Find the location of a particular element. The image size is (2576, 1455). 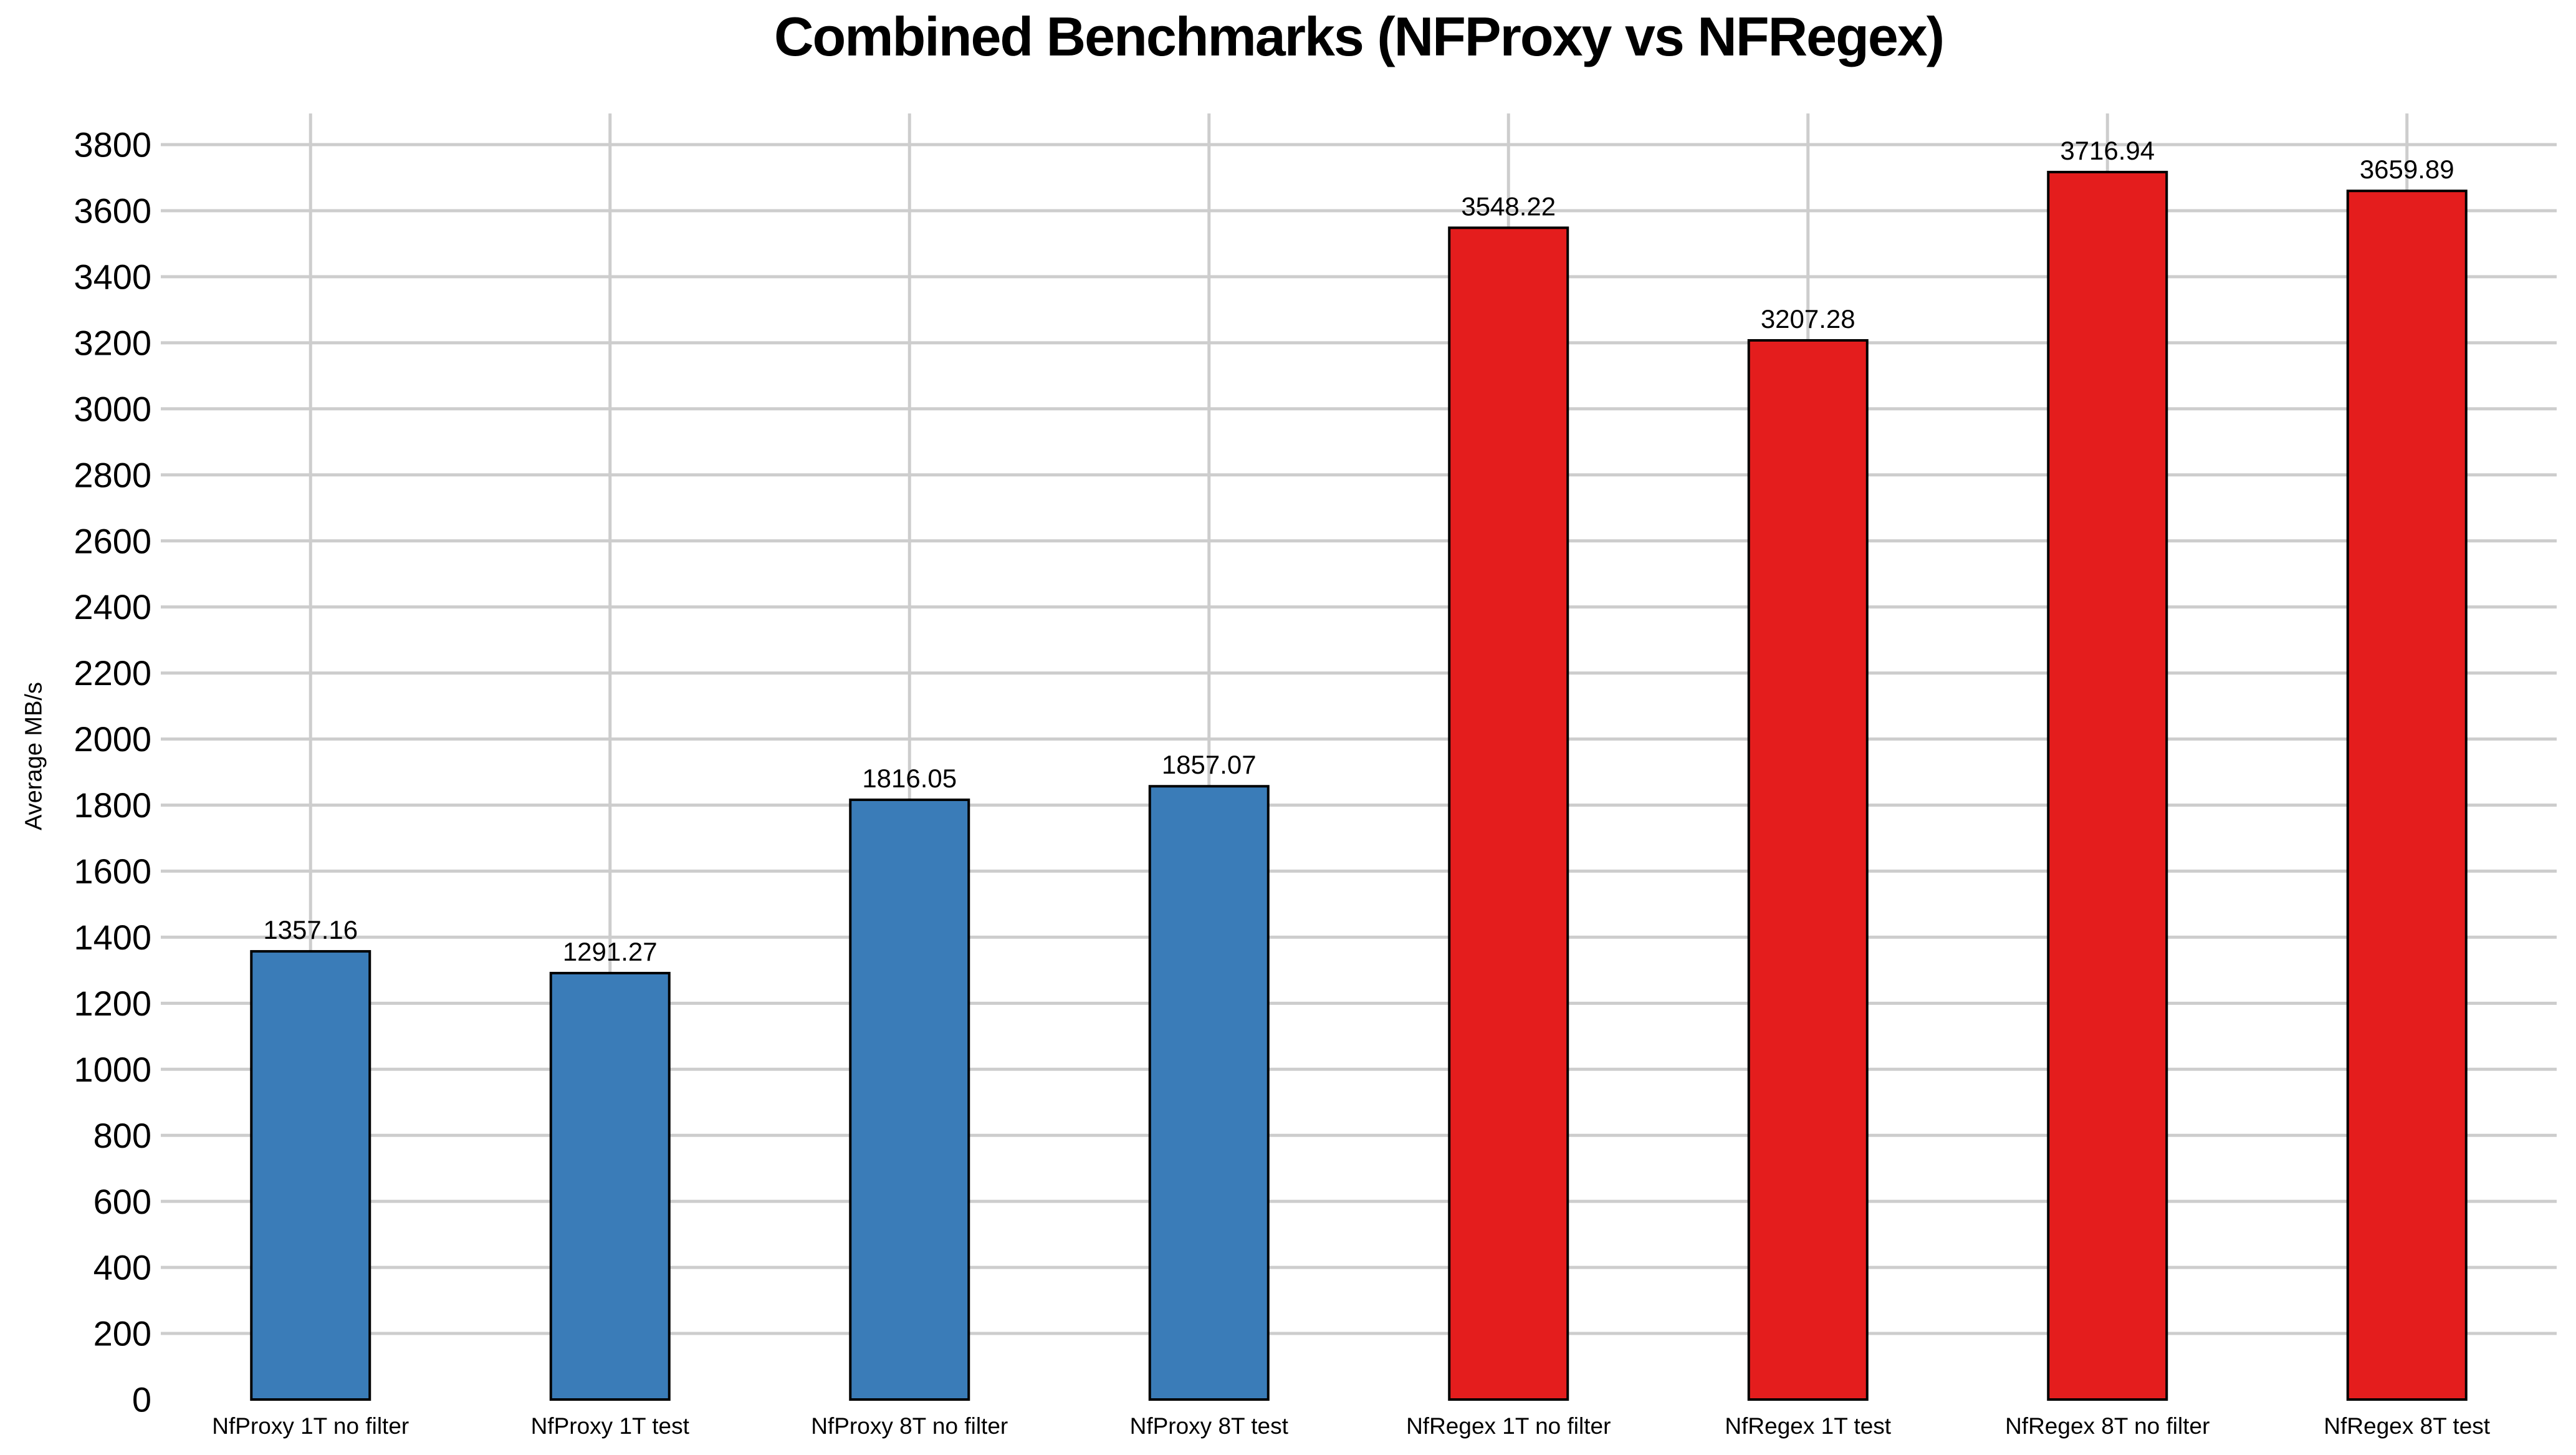

bar-nfregex-1t-no-filter is located at coordinates (1509, 814).